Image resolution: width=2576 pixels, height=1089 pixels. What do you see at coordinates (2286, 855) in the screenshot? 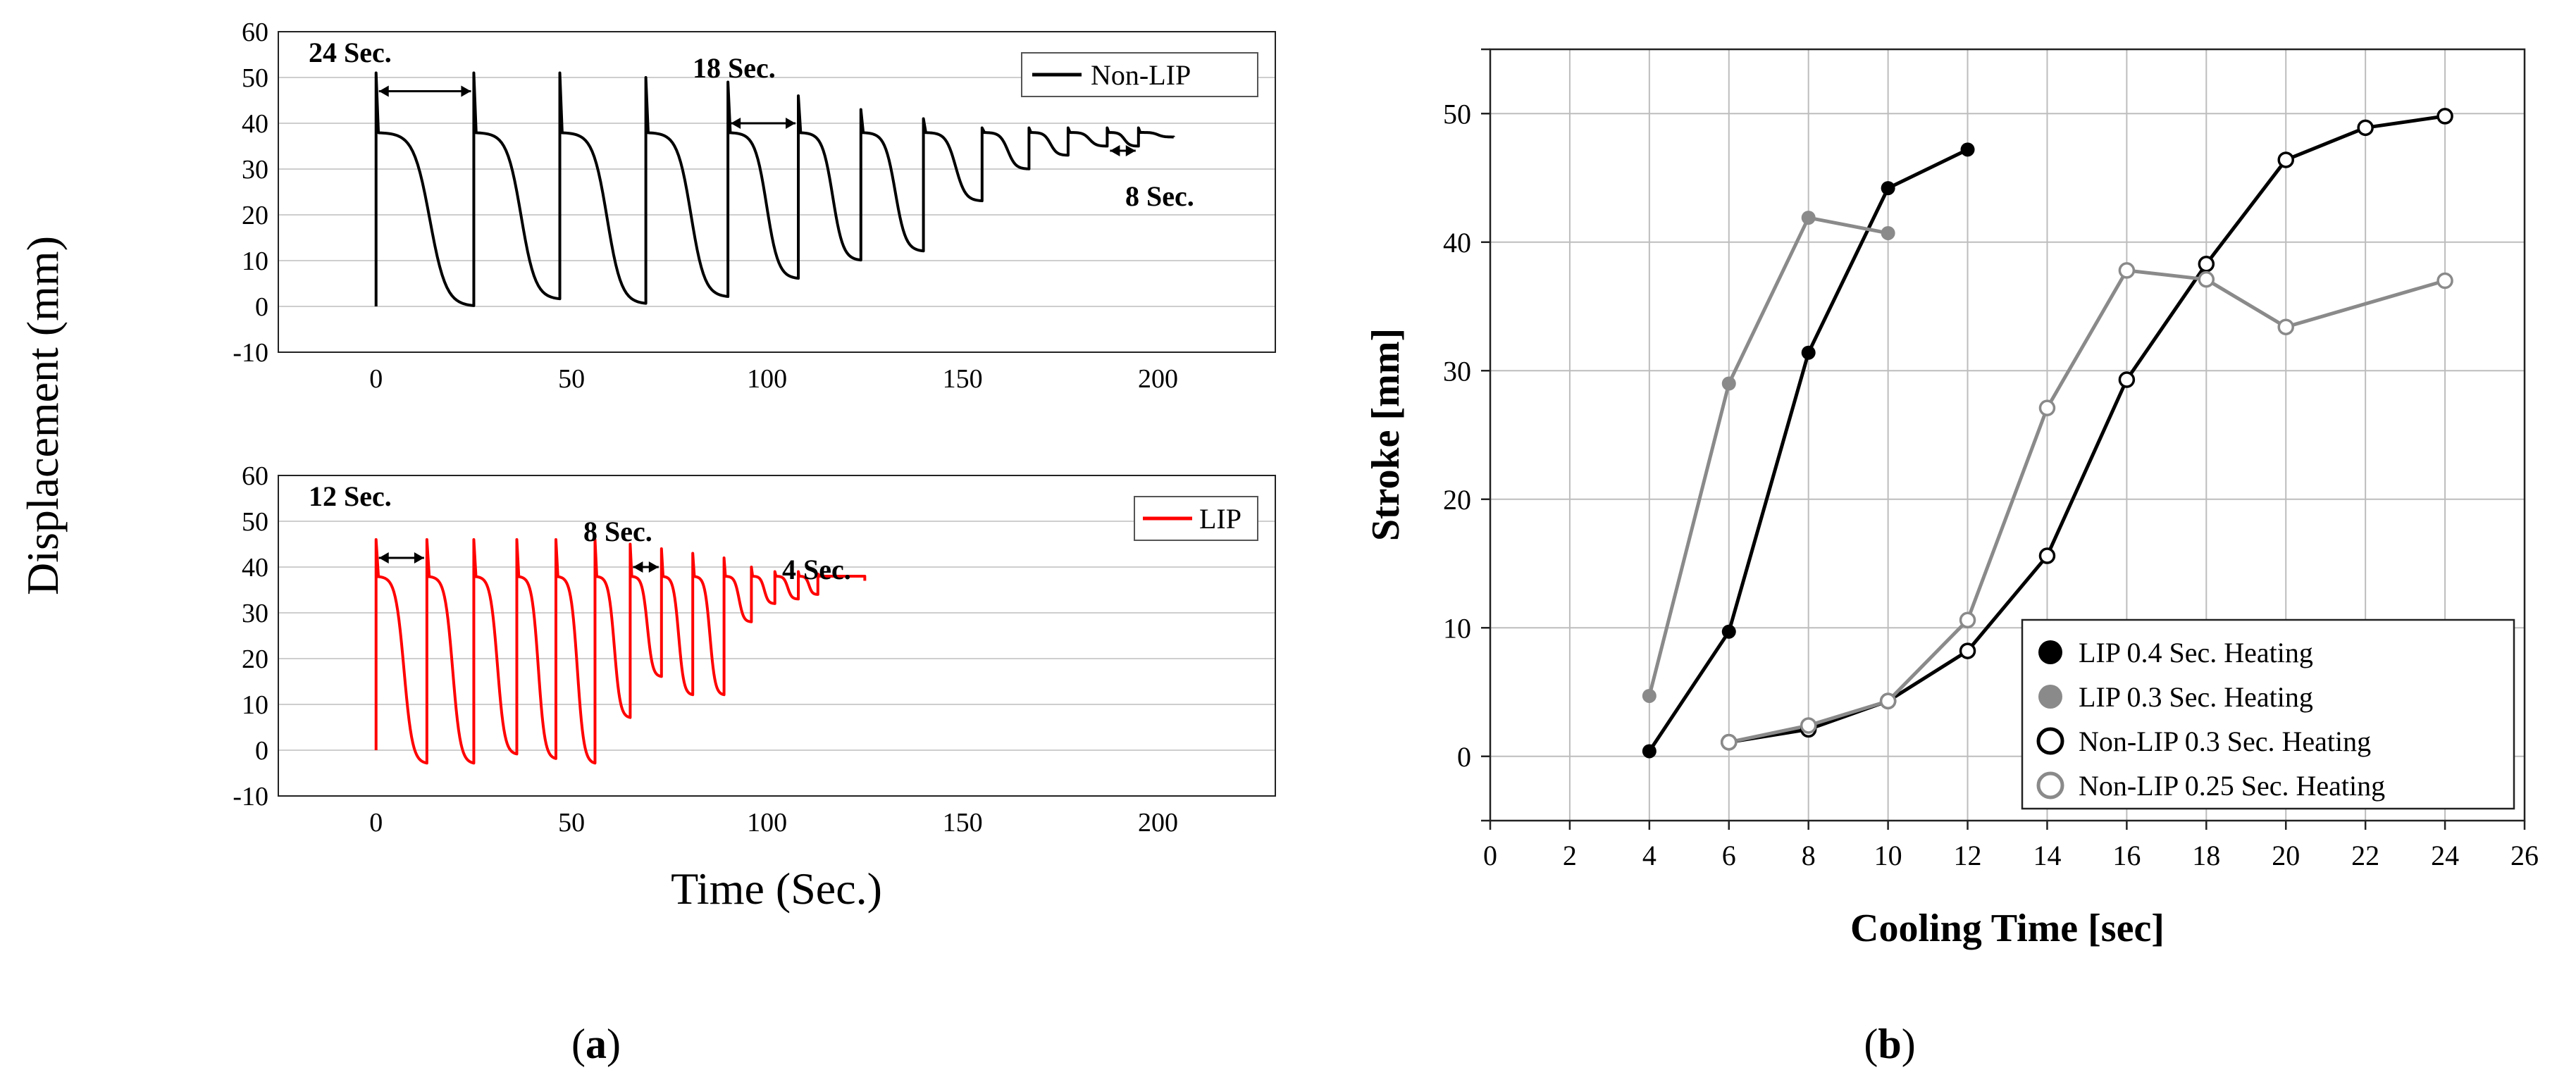
I see `x-tick-label: 20` at bounding box center [2286, 855].